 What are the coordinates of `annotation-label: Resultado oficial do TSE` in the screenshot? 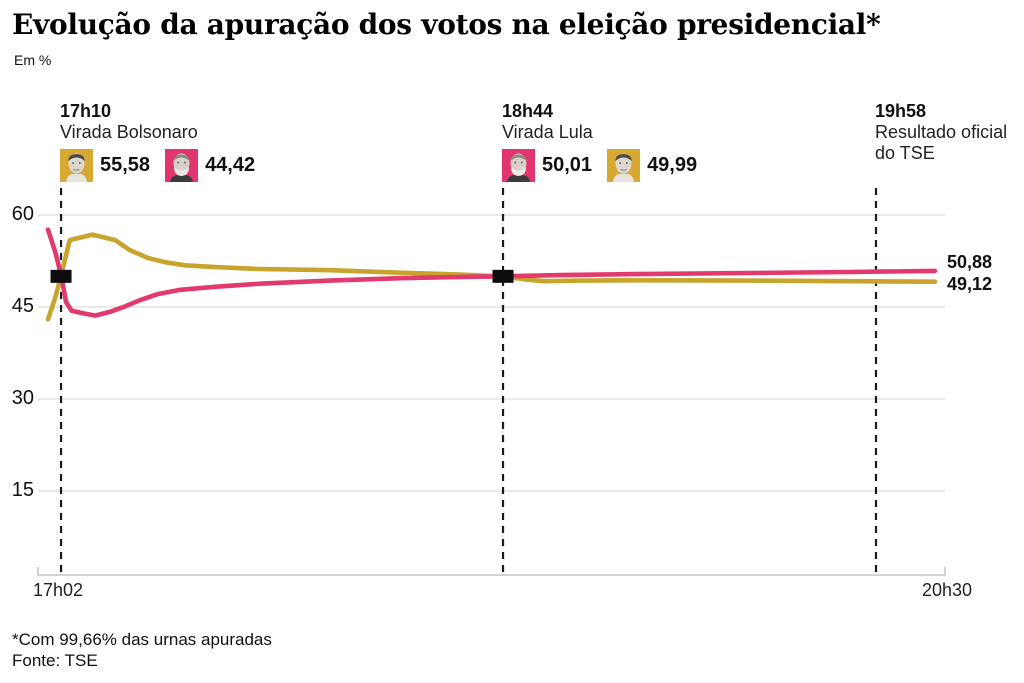 It's located at (941, 142).